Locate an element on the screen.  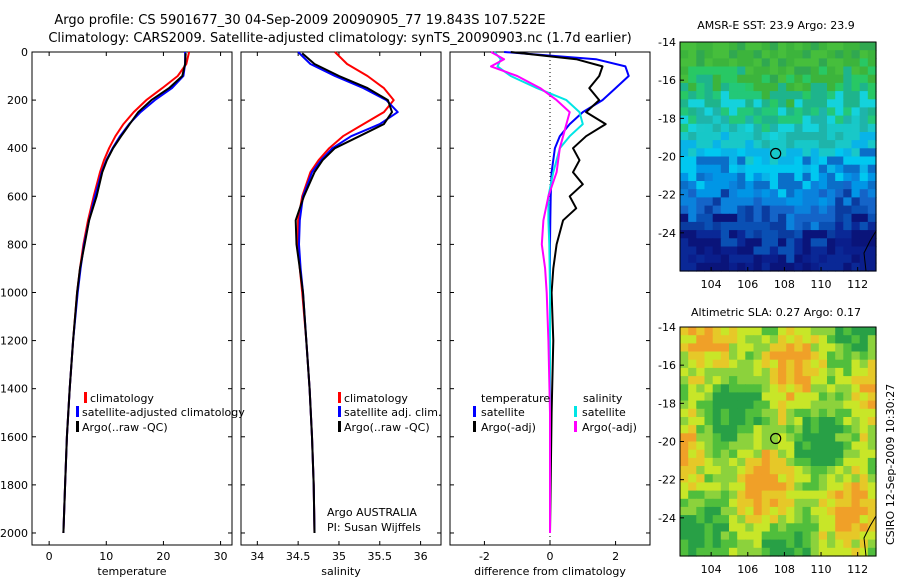
y-tick-label: 1200 is located at coordinates (14, 341).